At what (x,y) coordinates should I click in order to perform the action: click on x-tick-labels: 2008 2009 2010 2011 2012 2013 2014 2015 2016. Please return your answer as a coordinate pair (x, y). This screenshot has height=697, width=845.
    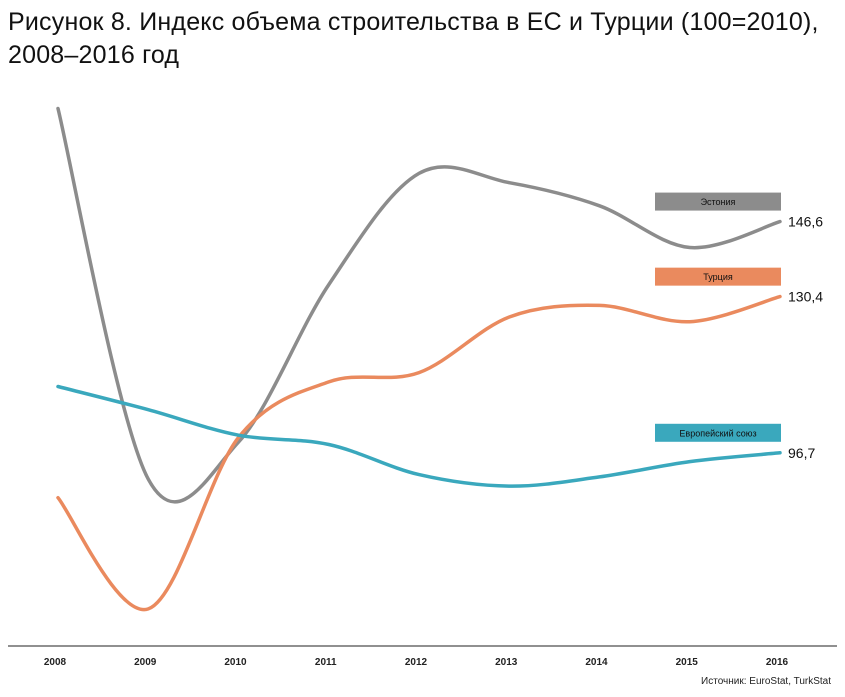
    Looking at the image, I should click on (416, 662).